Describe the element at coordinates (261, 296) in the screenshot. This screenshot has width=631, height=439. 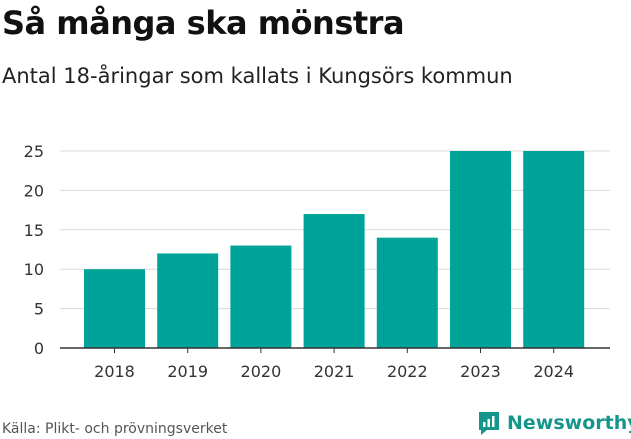
I see `bar-2020` at that location.